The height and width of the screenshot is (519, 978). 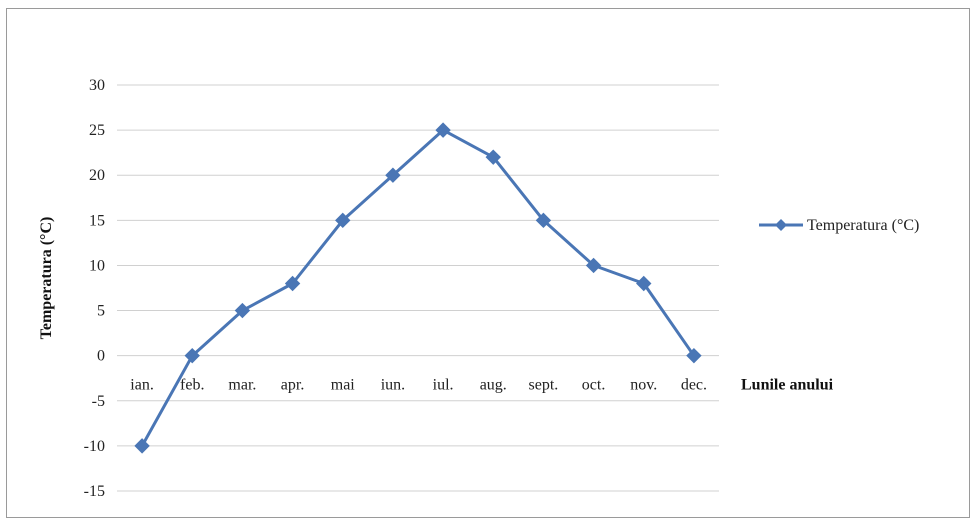 I want to click on y-tick-label: 10, so click(x=97, y=265).